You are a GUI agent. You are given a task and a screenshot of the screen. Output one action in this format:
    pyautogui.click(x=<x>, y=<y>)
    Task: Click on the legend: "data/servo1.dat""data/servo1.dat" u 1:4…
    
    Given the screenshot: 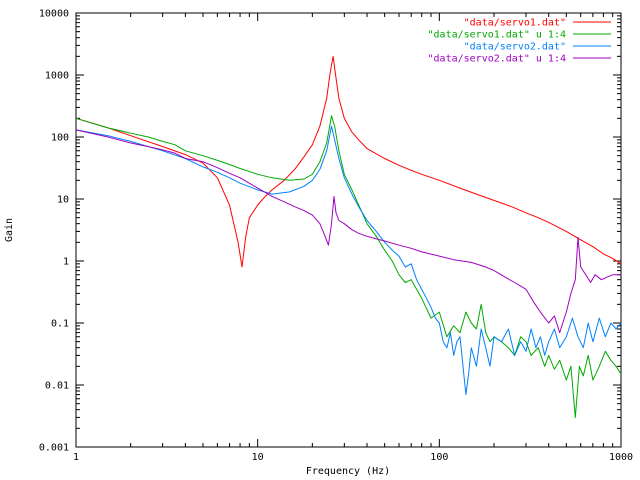 What is the action you would take?
    pyautogui.click(x=519, y=41)
    